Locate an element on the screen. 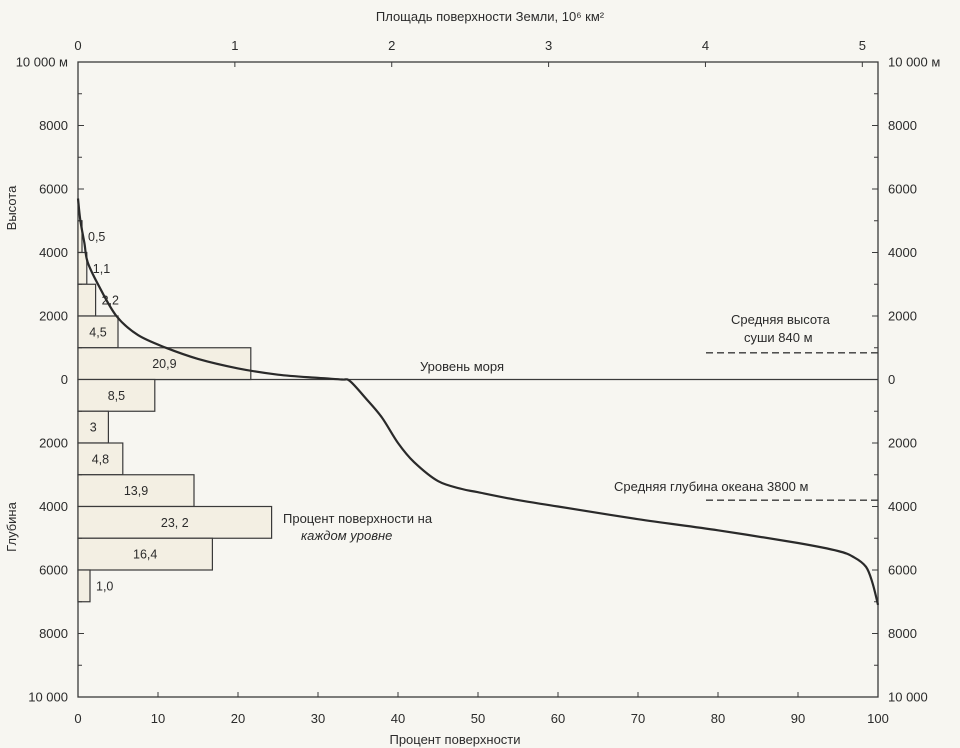 Image resolution: width=960 pixels, height=748 pixels. bottom-tick-label: 10 is located at coordinates (158, 718).